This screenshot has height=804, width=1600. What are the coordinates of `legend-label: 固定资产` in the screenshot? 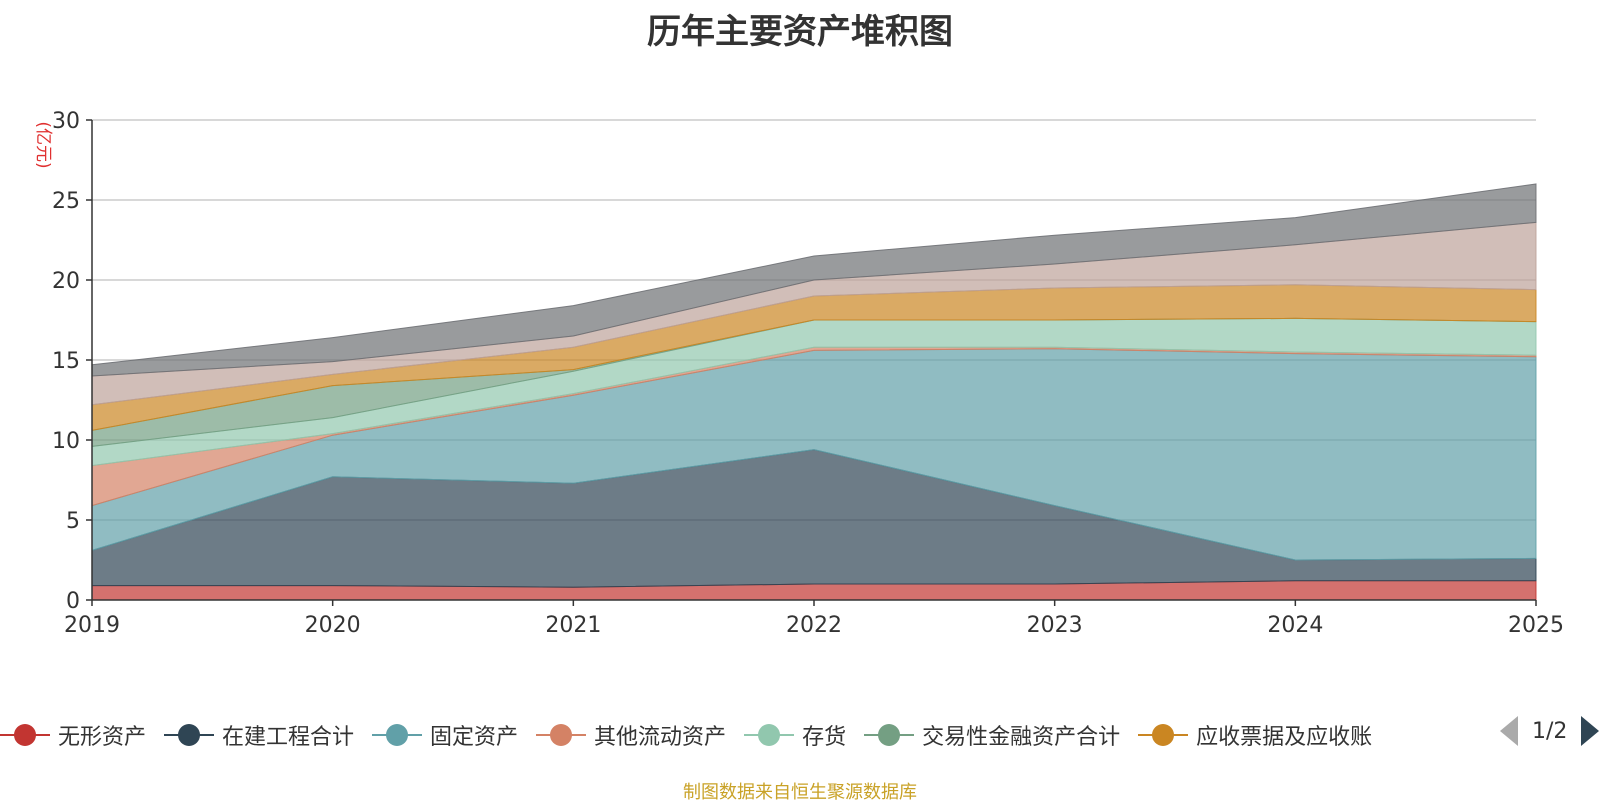 It's located at (474, 737).